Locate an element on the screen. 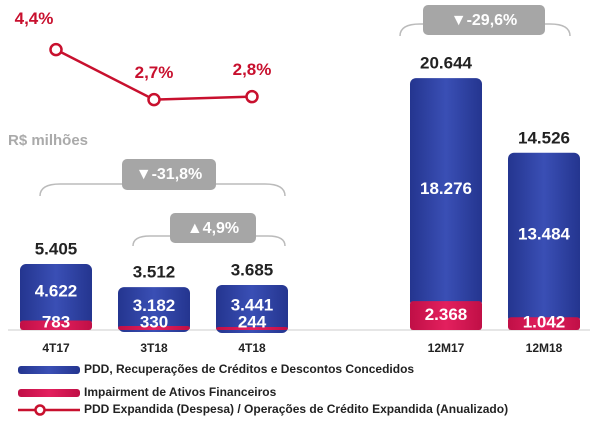 Image resolution: width=597 pixels, height=421 pixels. badge-text: ▼-29,6% is located at coordinates (484, 20).